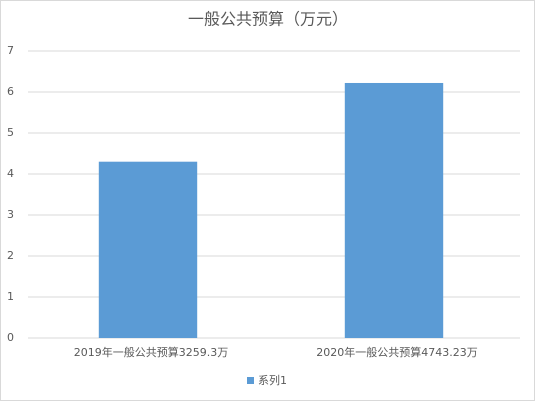  I want to click on y-tick-label: 2, so click(10, 255).